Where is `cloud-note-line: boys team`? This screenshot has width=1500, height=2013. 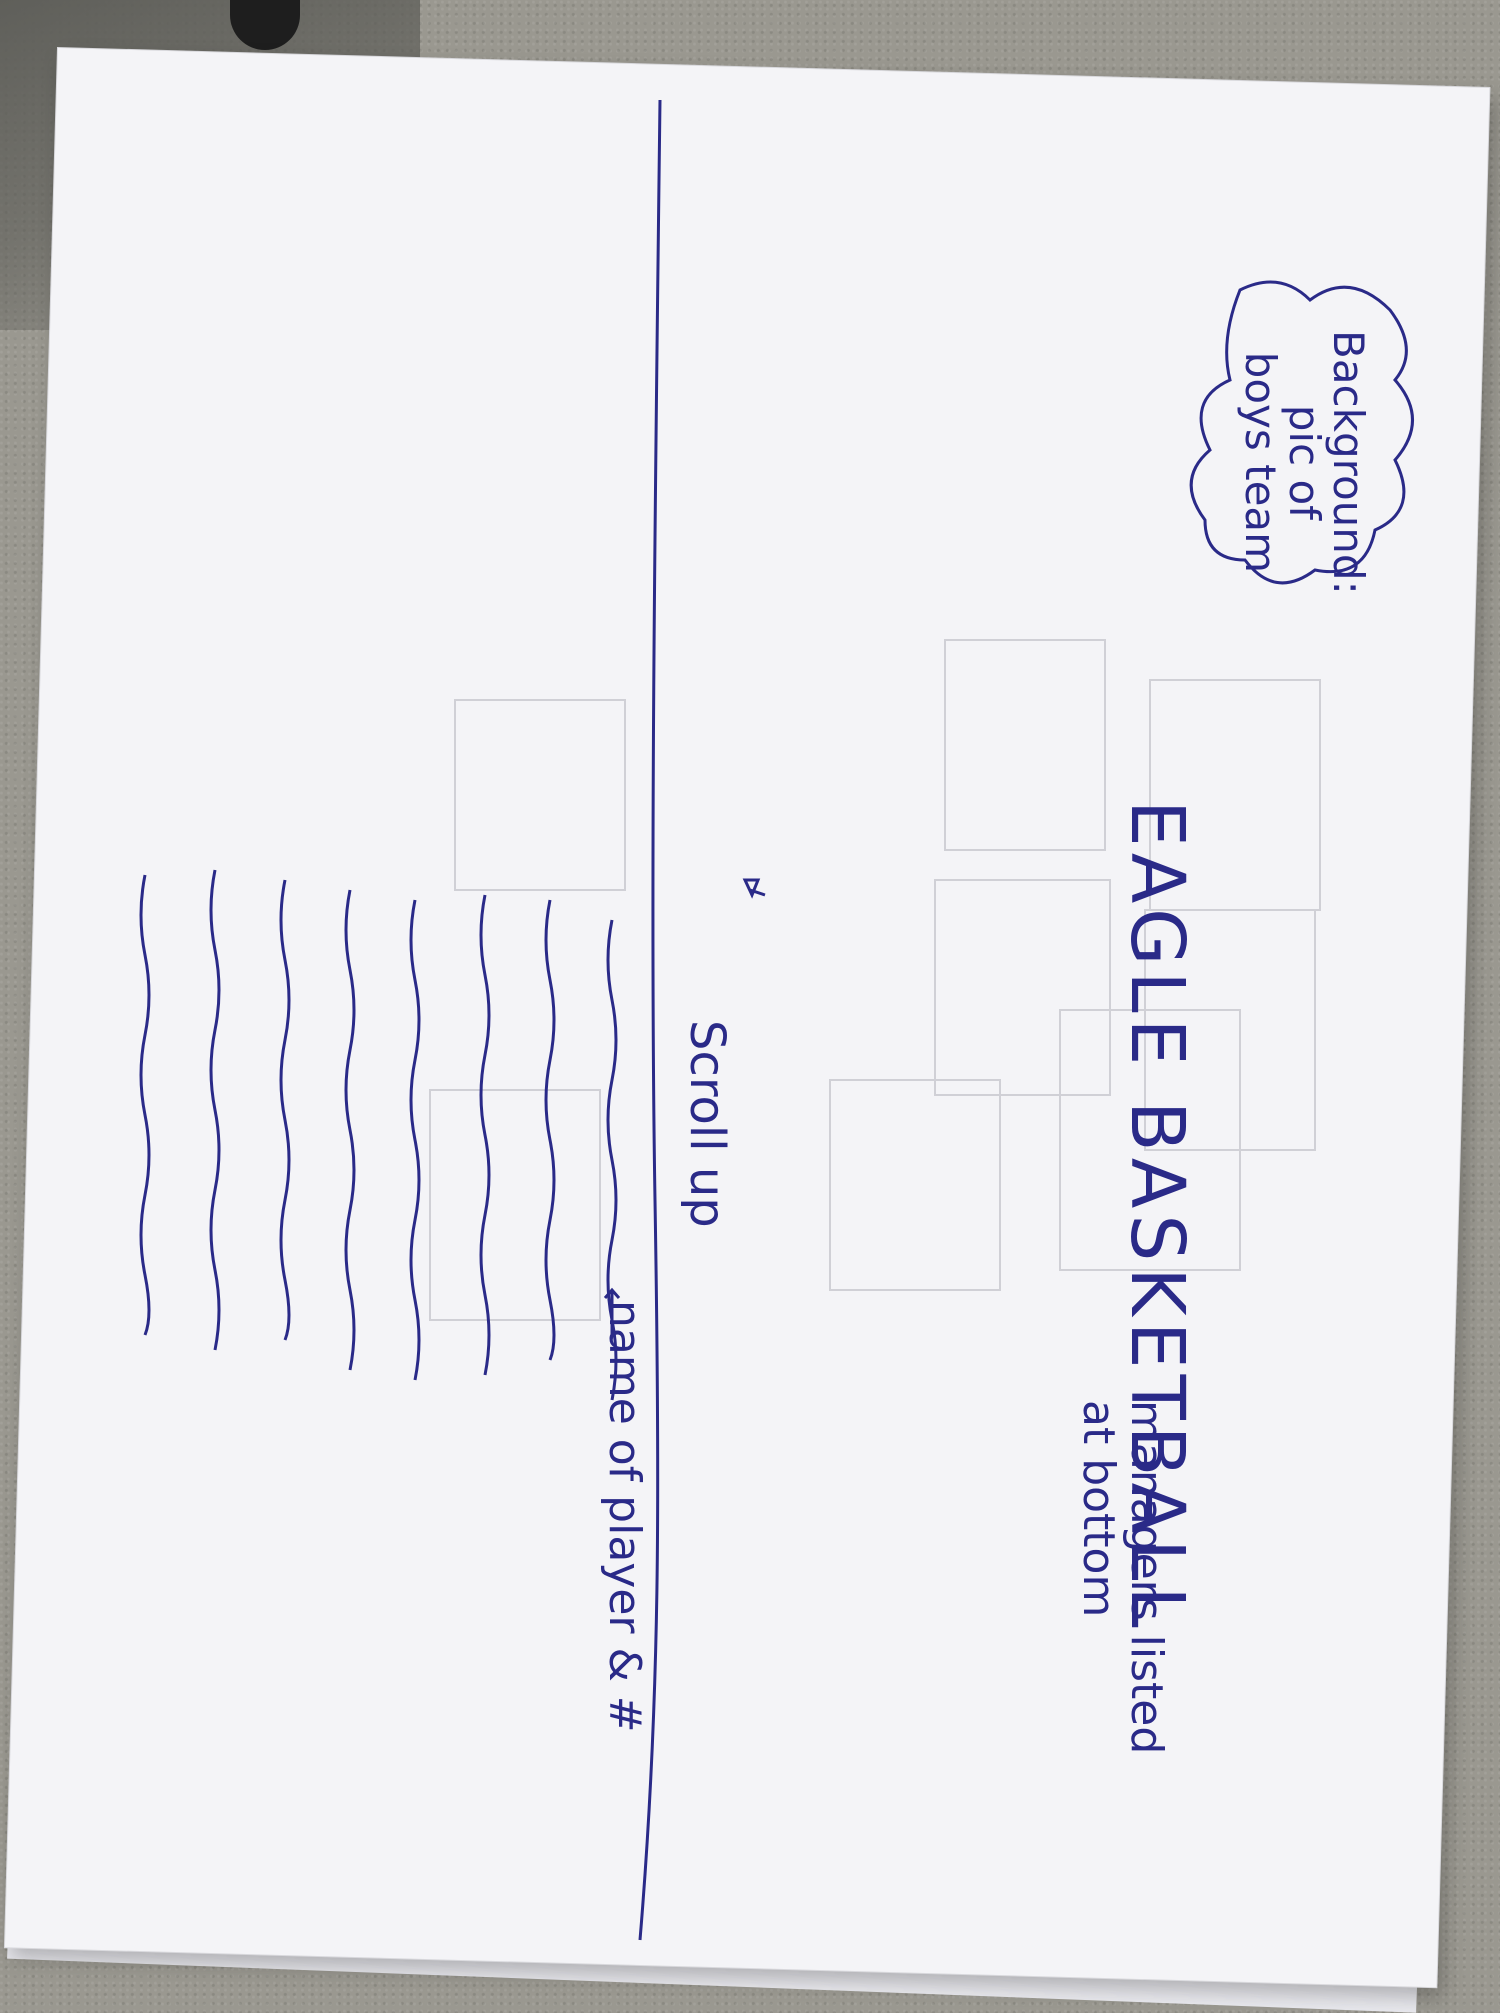 cloud-note-line: boys team is located at coordinates (1260, 462).